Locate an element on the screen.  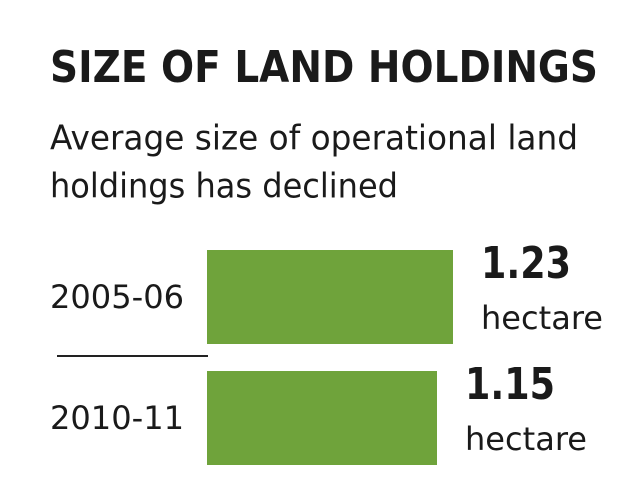
category-label: 2010-11 is located at coordinates (117, 418).